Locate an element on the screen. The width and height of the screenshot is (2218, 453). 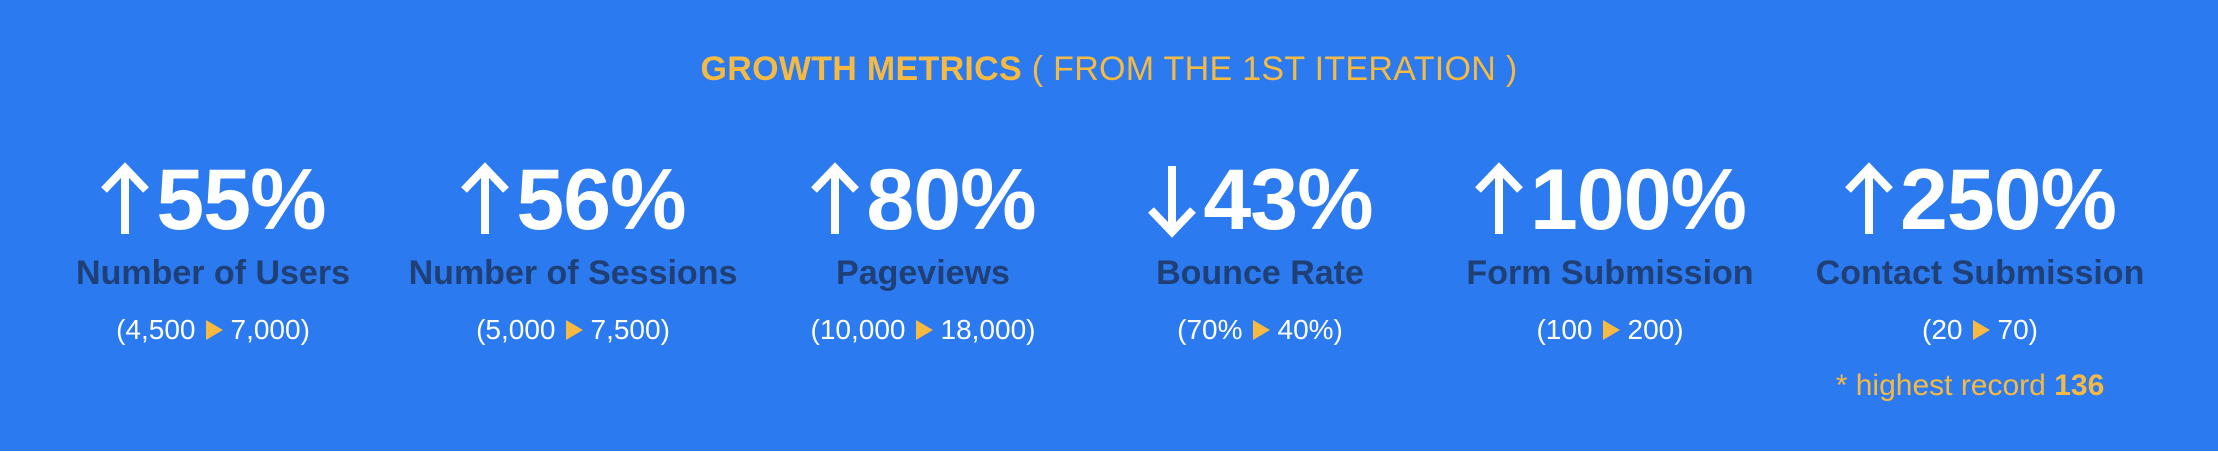
metric-label: Bounce Rate is located at coordinates (1260, 273).